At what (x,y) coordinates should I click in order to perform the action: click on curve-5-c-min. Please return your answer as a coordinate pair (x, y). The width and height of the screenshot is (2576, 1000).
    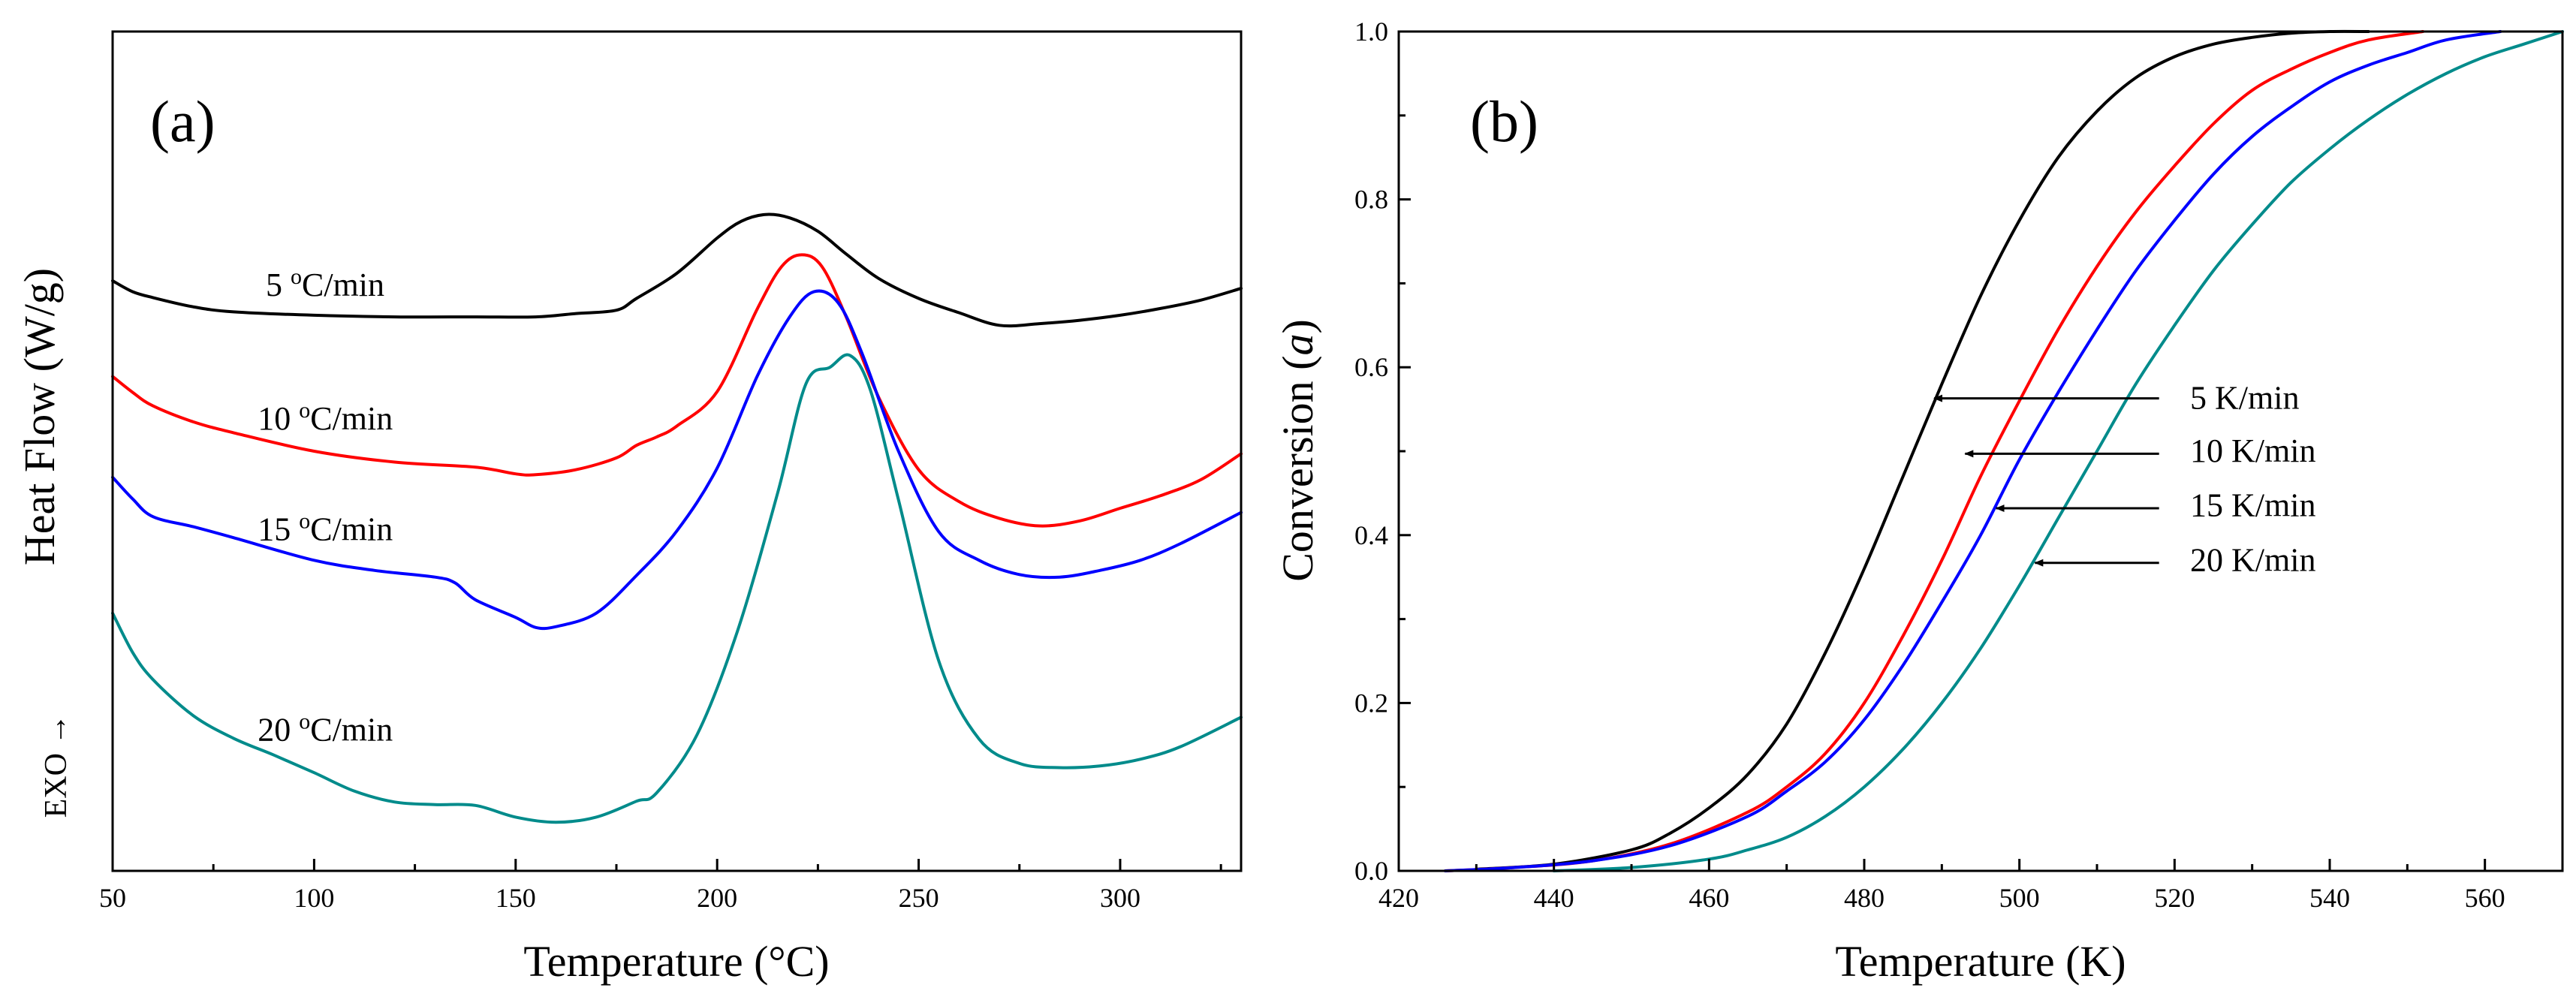
    Looking at the image, I should click on (677, 270).